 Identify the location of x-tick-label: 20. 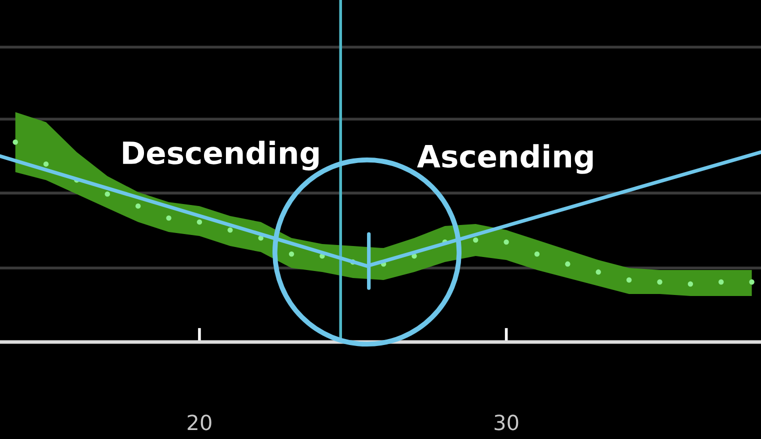
(200, 422).